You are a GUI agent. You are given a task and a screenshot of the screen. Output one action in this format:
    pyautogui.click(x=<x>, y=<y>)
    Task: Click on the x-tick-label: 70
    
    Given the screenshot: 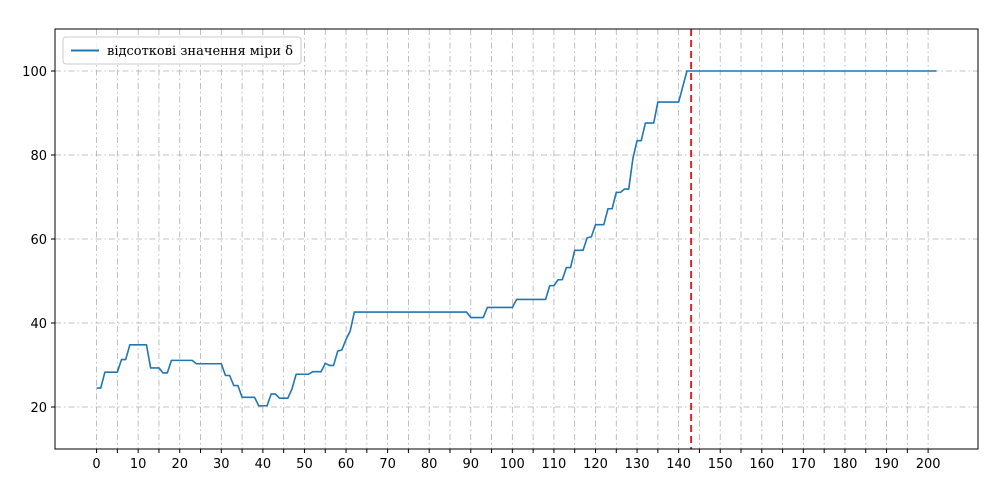 What is the action you would take?
    pyautogui.click(x=387, y=464)
    